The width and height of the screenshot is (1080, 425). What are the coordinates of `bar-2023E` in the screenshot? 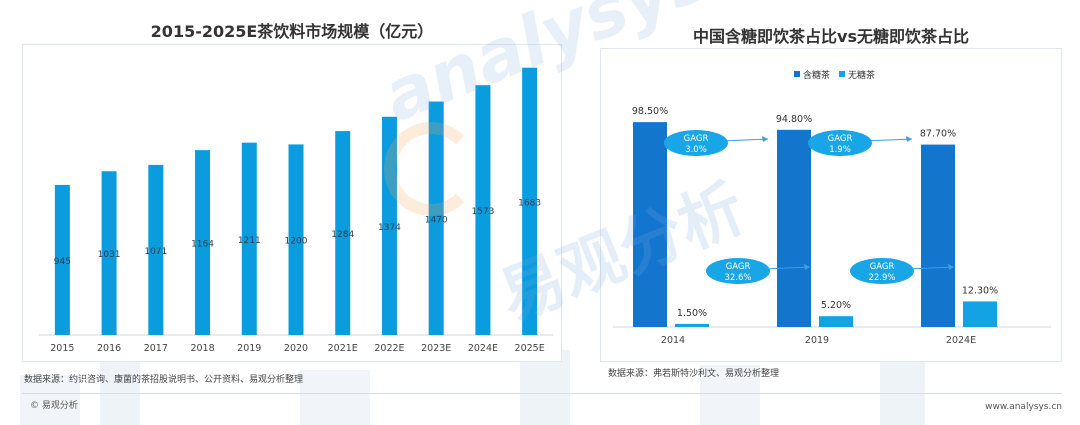 It's located at (436, 218).